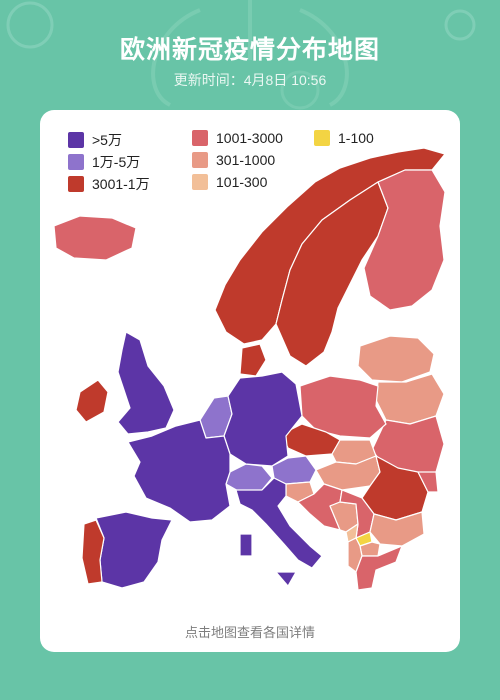  What do you see at coordinates (246, 545) in the screenshot?
I see `country-italy-sardinia` at bounding box center [246, 545].